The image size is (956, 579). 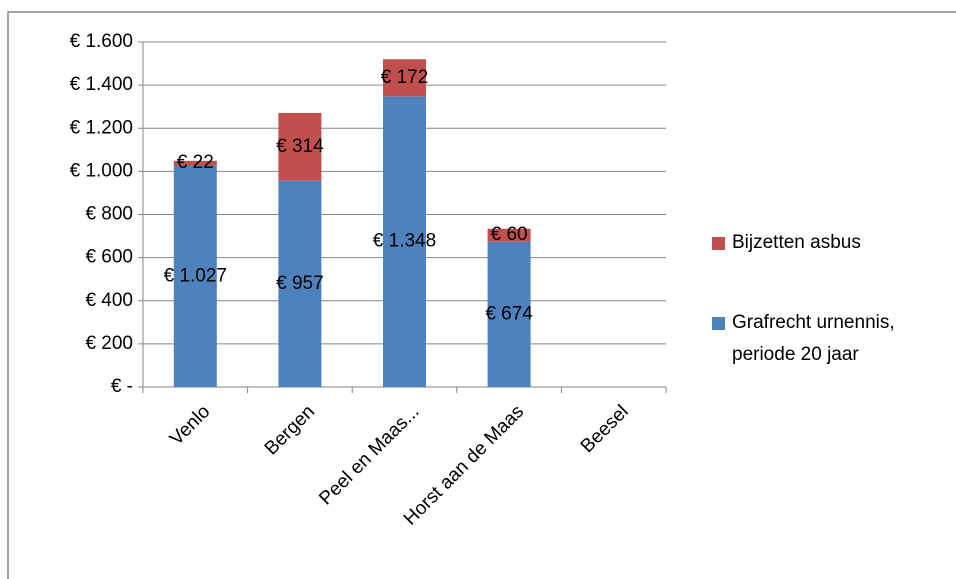 I want to click on data-label: € 674, so click(x=509, y=313).